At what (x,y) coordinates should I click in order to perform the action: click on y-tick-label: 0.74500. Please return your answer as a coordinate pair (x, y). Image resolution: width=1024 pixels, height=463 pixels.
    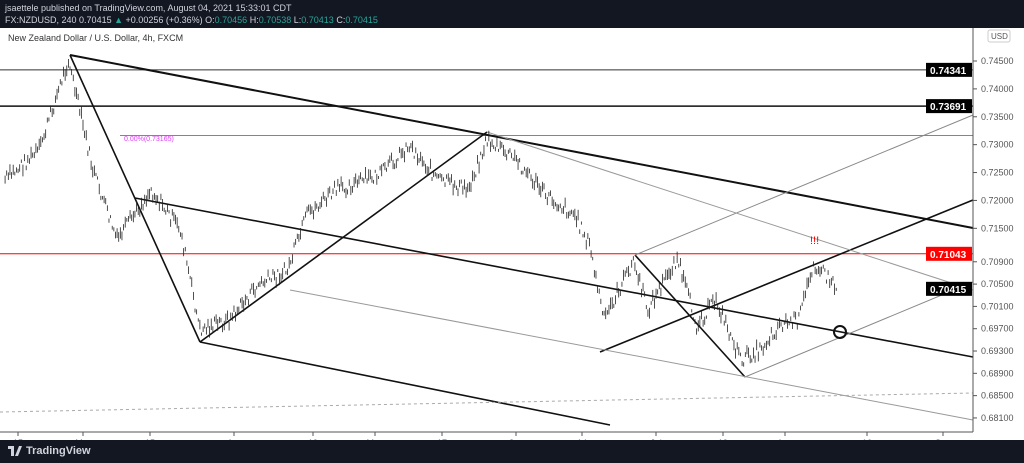
    Looking at the image, I should click on (997, 61).